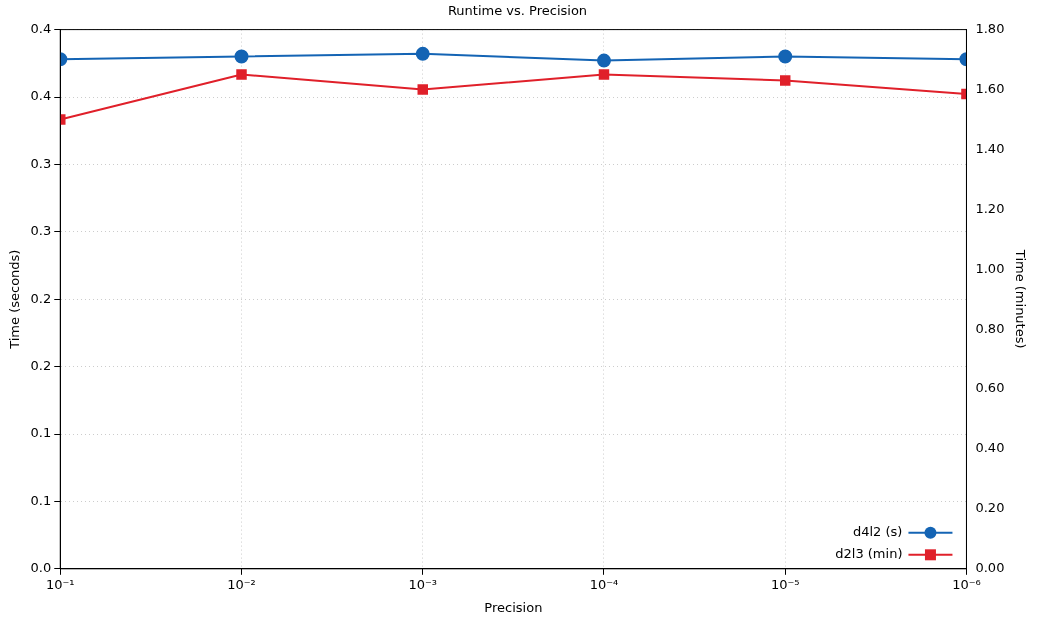 Image resolution: width=1039 pixels, height=624 pixels. I want to click on y2-axis-title: Time (minutes), so click(1020, 298).